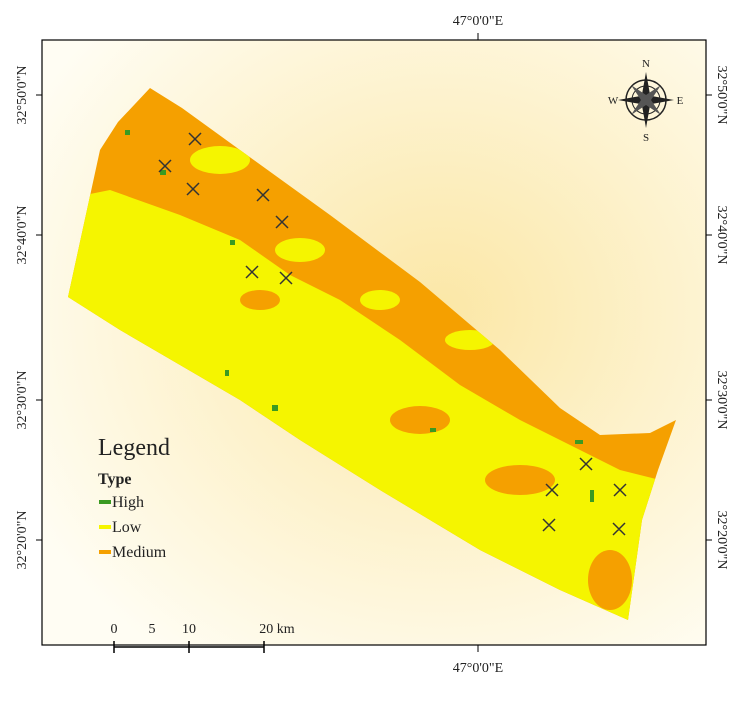 This screenshot has width=734, height=705. I want to click on scale-bar, so click(189, 647).